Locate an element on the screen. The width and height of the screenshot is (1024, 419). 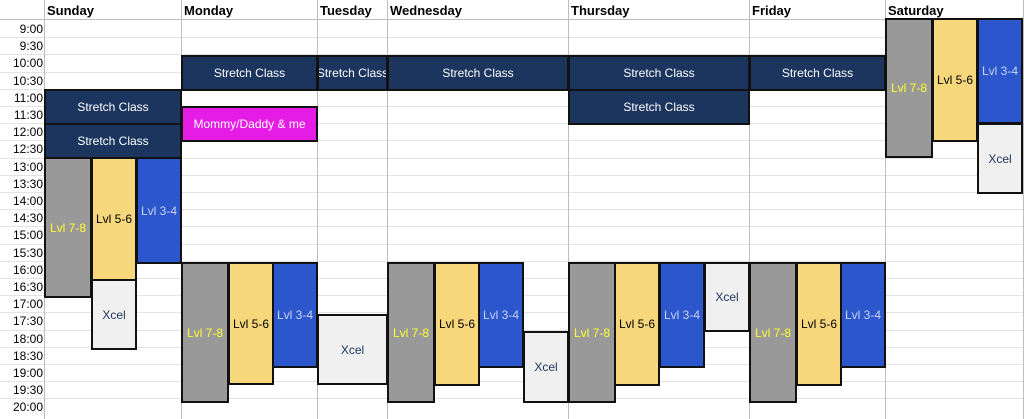
lvl-7-8-thursday: Lvl 7-8 is located at coordinates (592, 332).